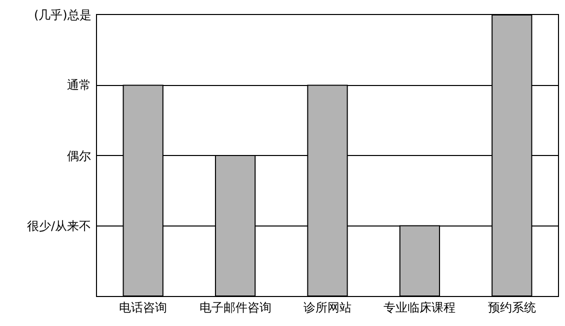 The image size is (565, 326). I want to click on x-tick-label: 电子邮件咨询, so click(235, 307).